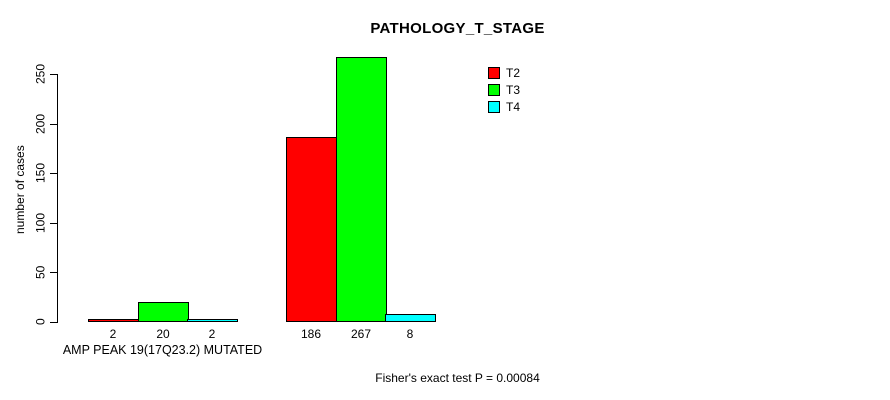 The height and width of the screenshot is (400, 890). Describe the element at coordinates (410, 334) in the screenshot. I see `bar-value-label: 8` at that location.